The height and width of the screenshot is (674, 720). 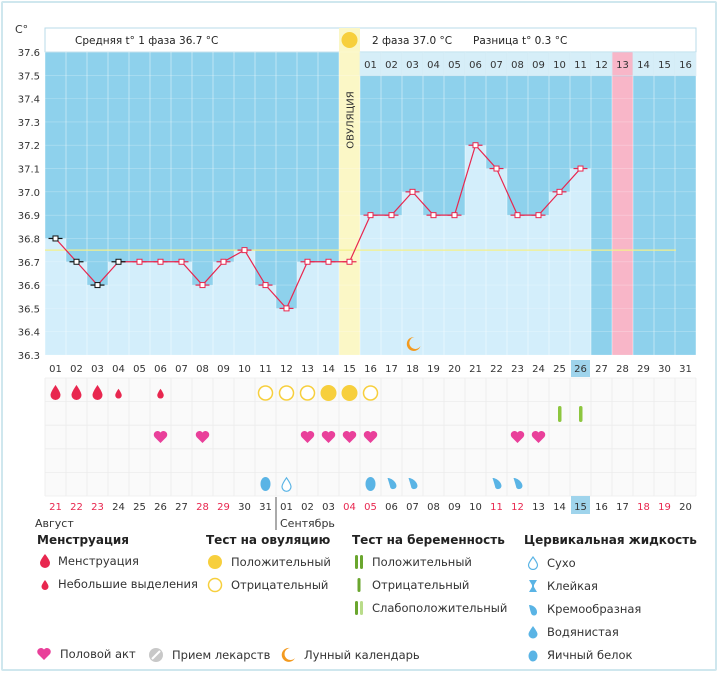 I want to click on month-label: Сентябрь, so click(x=307, y=523).